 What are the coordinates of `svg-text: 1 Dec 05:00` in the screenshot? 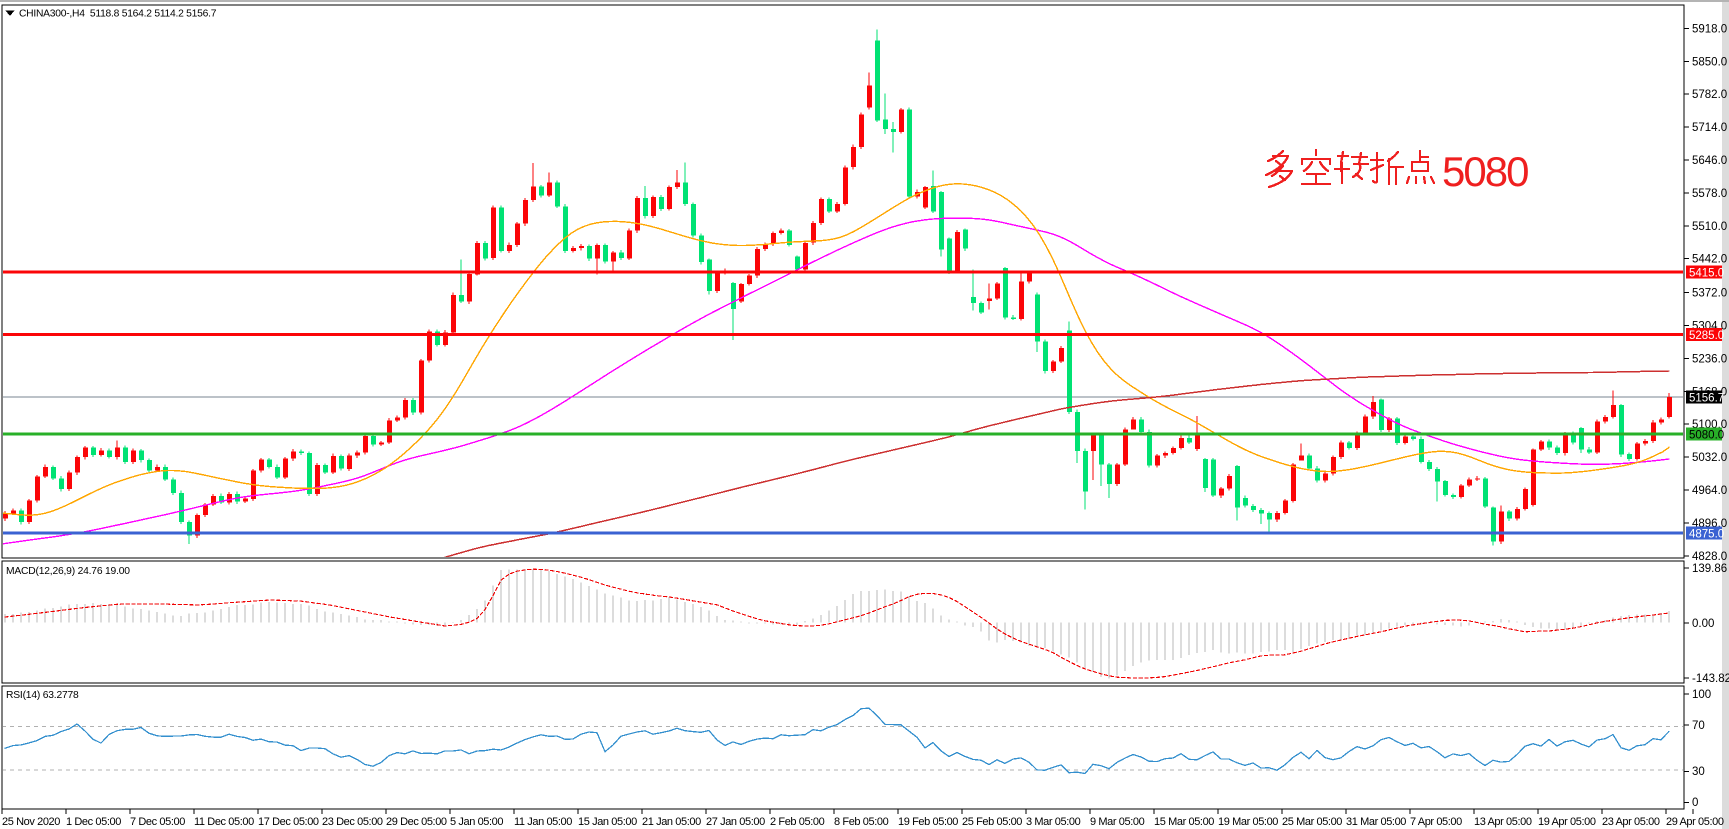 It's located at (93, 822).